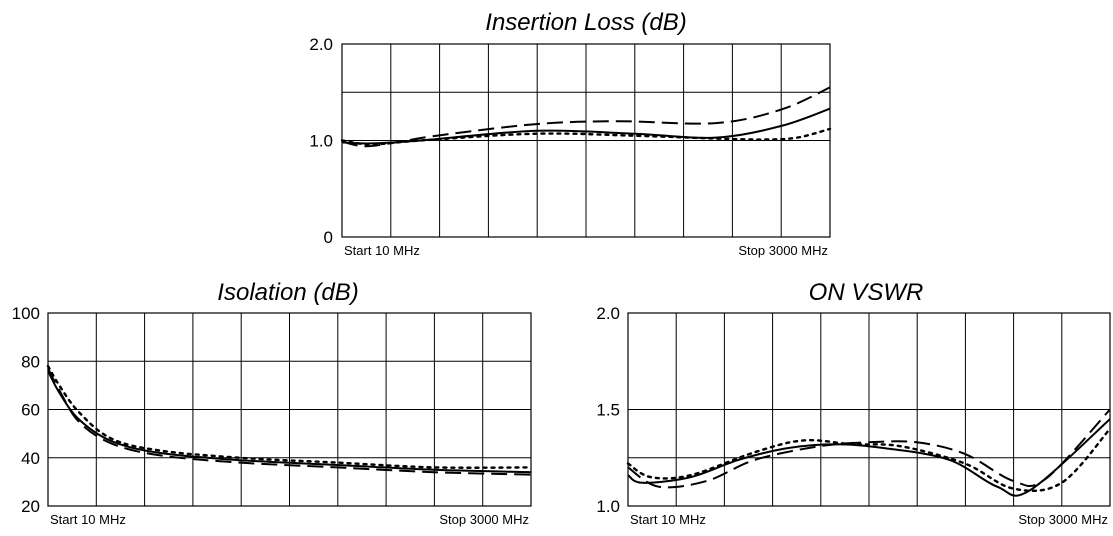  Describe the element at coordinates (30, 458) in the screenshot. I see `y-tick-label: 40` at that location.